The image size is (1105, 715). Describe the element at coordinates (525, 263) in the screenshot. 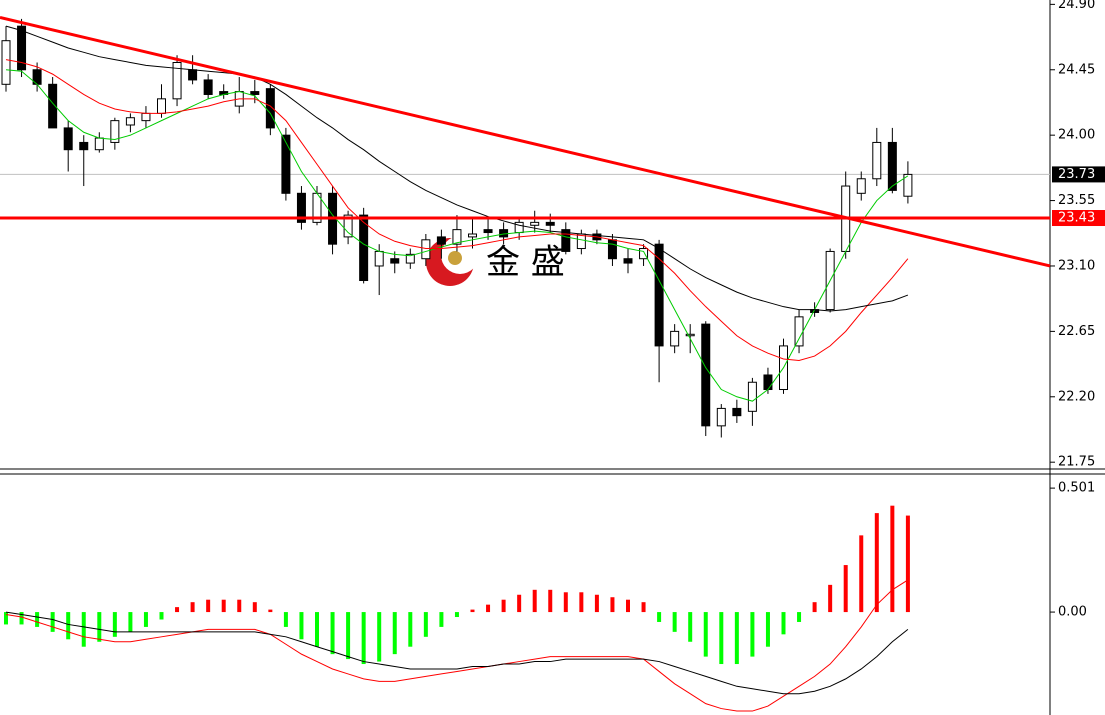

I see `watermark: 金 盛` at that location.